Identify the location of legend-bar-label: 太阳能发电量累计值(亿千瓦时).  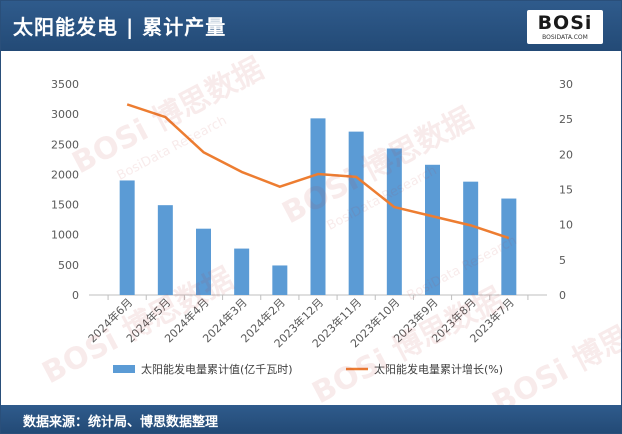
(217, 369).